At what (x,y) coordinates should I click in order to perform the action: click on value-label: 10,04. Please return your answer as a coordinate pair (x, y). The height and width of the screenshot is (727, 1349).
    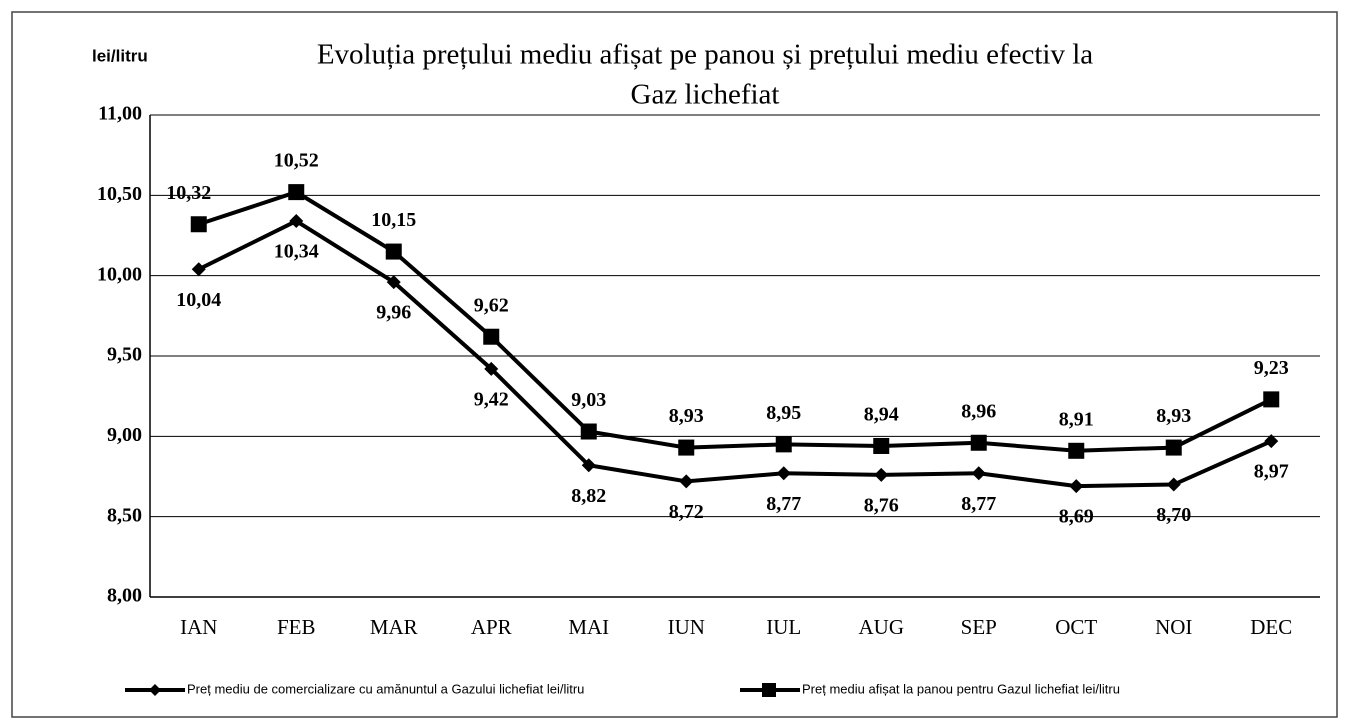
    Looking at the image, I should click on (198, 300).